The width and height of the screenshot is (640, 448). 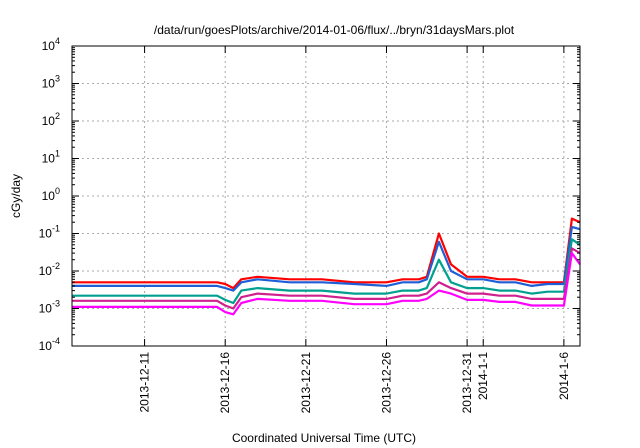 What do you see at coordinates (386, 383) in the screenshot?
I see `x-tick-label: 2013-12-26` at bounding box center [386, 383].